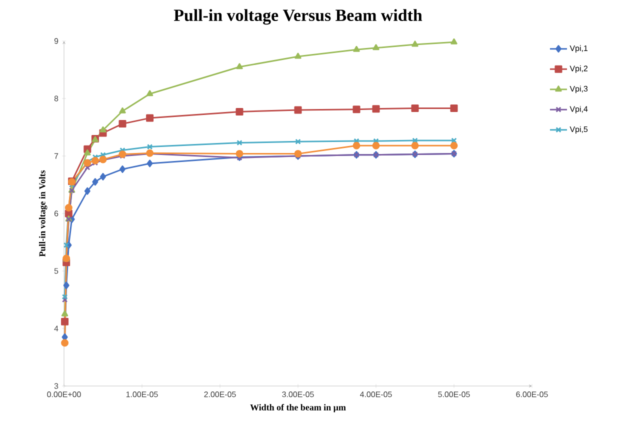  What do you see at coordinates (298, 17) in the screenshot?
I see `chart-title: Pull-in voltage Versus Beam width` at bounding box center [298, 17].